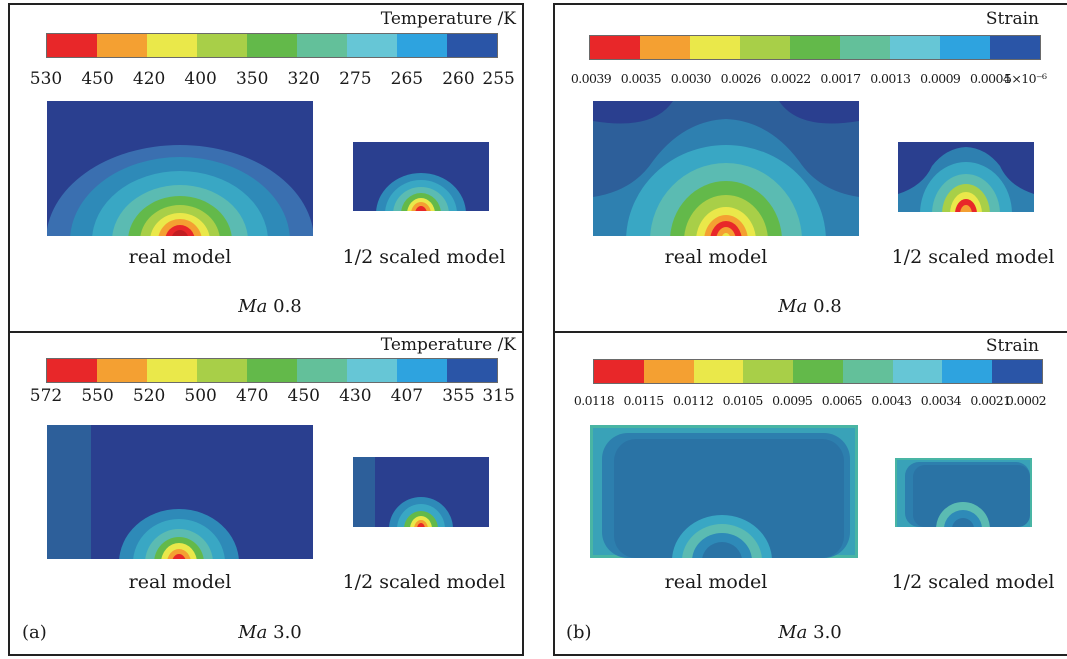 The width and height of the screenshot is (1067, 659). Describe the element at coordinates (941, 400) in the screenshot. I see `tick-label: 0.0034` at that location.